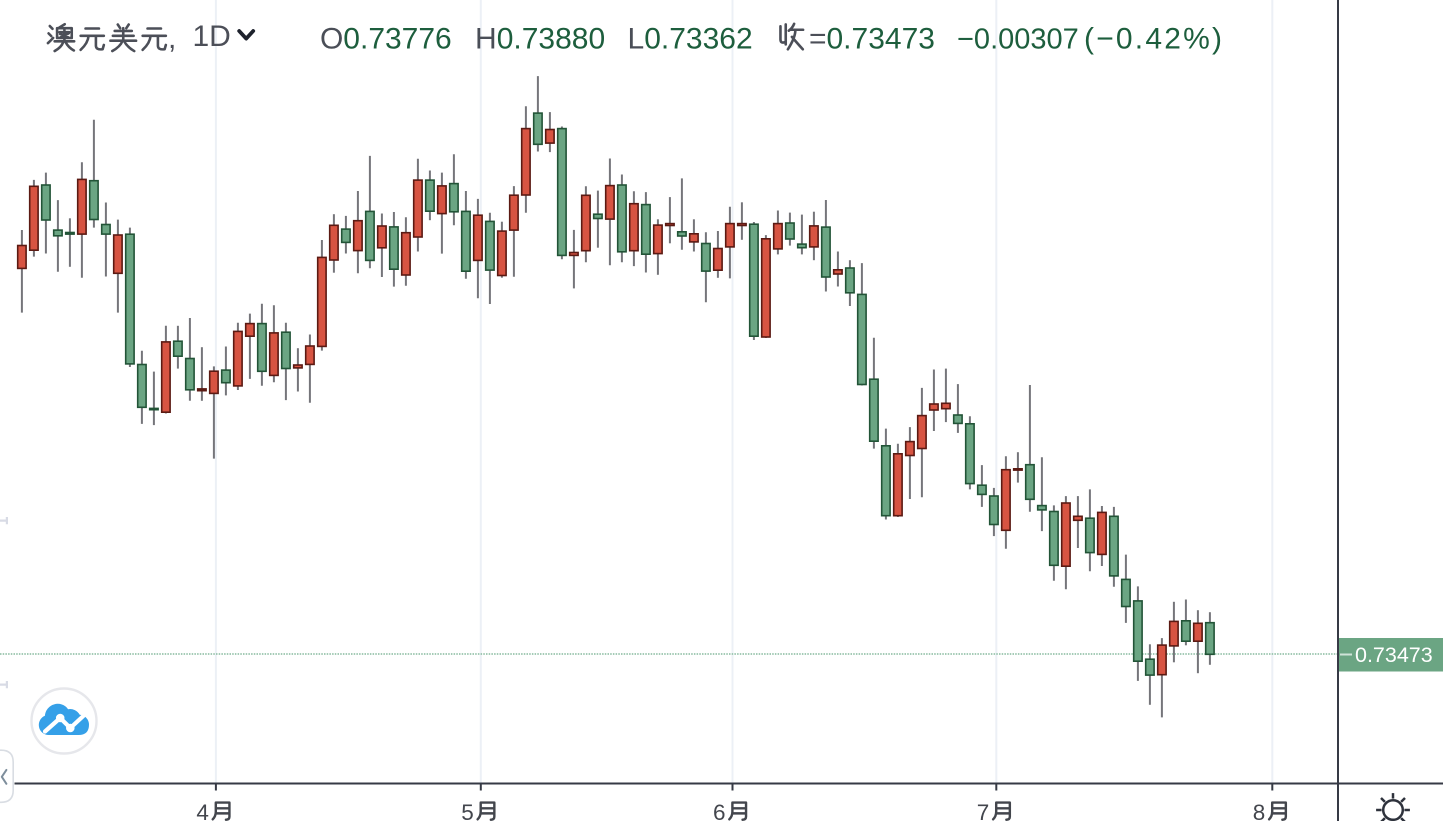 This screenshot has width=1443, height=821. I want to click on svg-text: 6, so click(719, 810).